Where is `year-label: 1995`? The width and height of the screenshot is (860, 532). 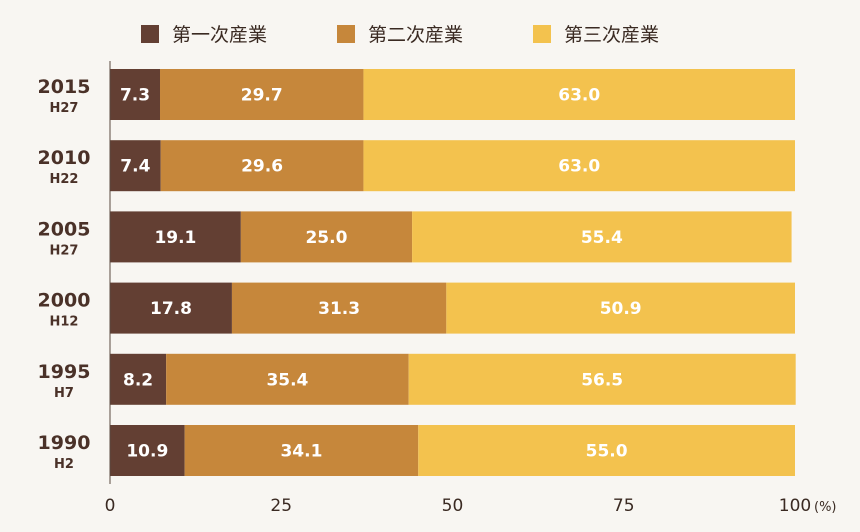
year-label: 1995 is located at coordinates (64, 372).